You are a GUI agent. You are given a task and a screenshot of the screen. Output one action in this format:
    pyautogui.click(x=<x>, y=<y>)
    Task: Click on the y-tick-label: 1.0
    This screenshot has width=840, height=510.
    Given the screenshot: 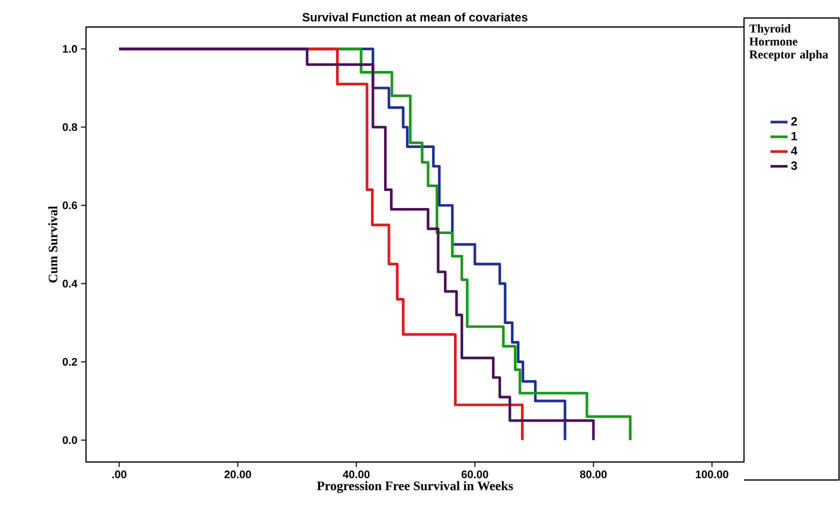 What is the action you would take?
    pyautogui.click(x=70, y=49)
    